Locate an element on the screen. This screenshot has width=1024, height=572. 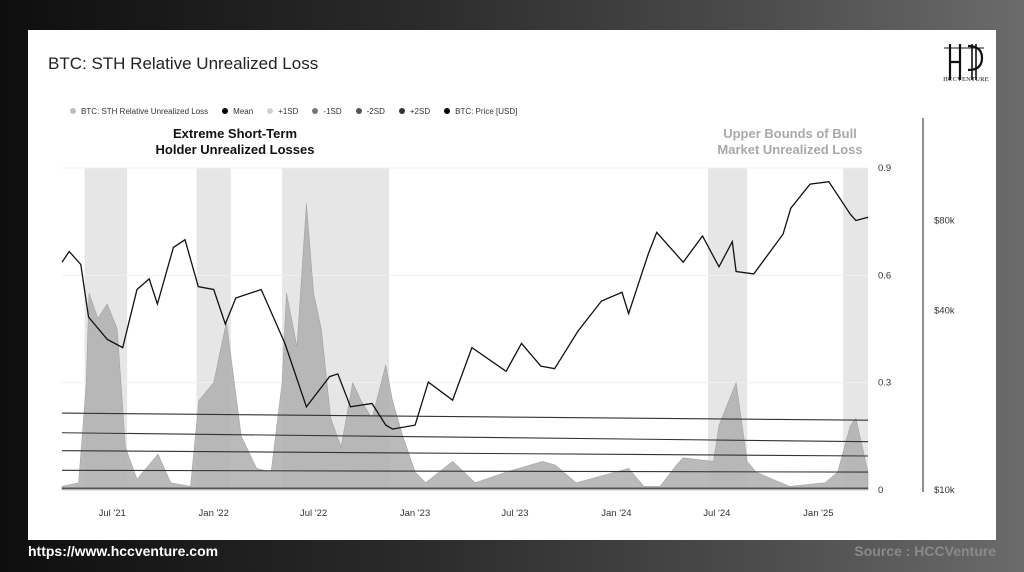
y-tick-label: 0.9 is located at coordinates (884, 168).